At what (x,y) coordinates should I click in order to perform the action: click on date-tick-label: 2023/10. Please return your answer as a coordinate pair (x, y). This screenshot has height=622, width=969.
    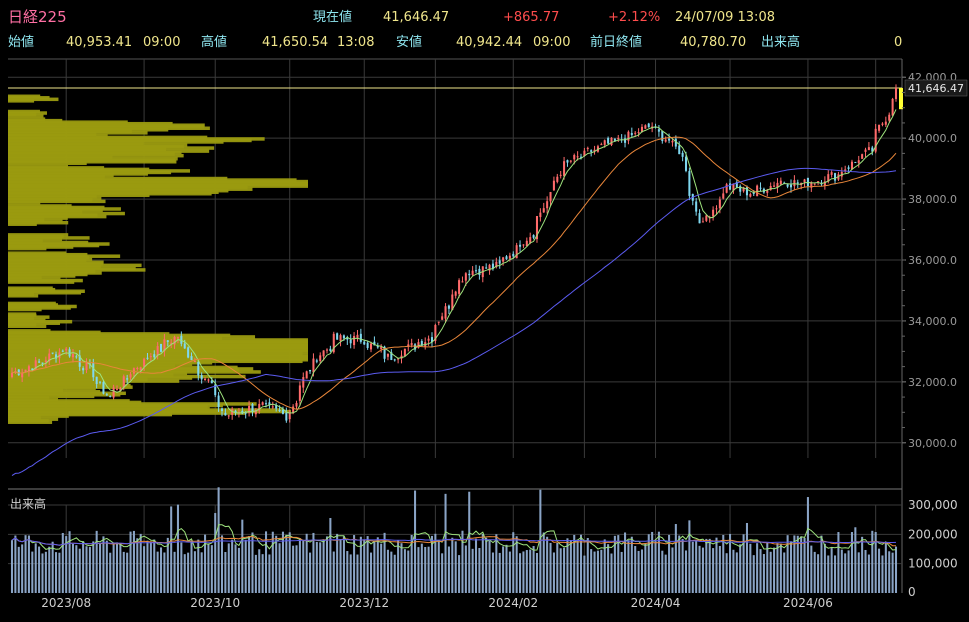
    Looking at the image, I should click on (215, 603).